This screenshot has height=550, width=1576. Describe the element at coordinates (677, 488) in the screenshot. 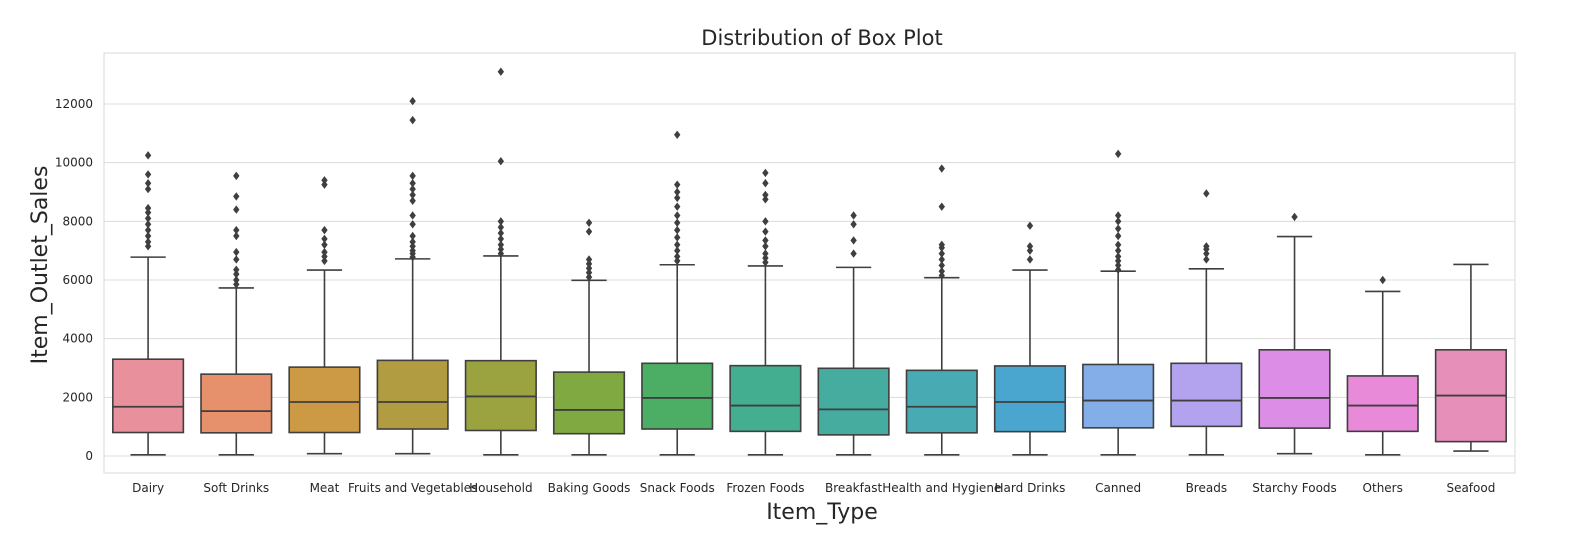

I see `x-tick-label: Snack Foods` at that location.